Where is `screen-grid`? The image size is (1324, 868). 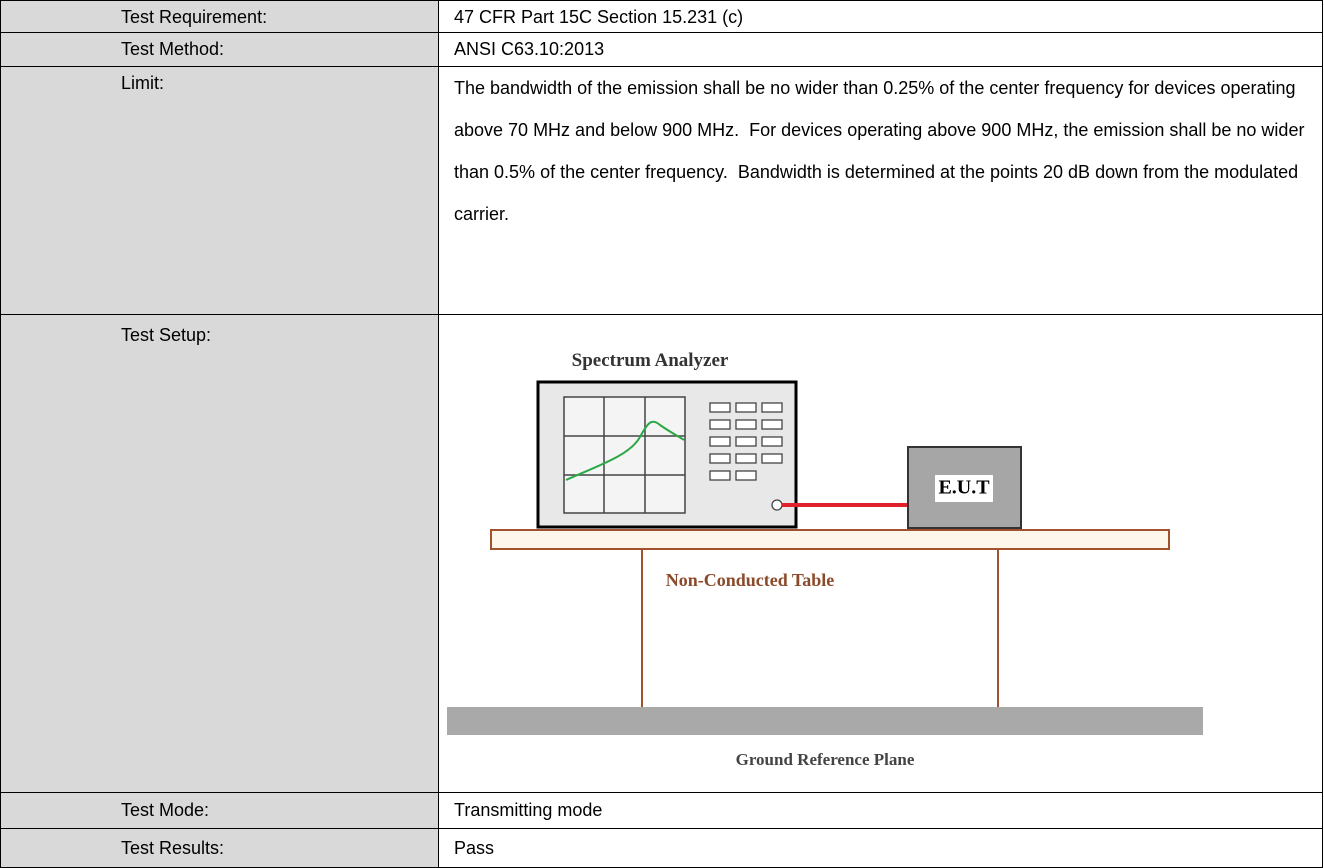
screen-grid is located at coordinates (624, 455).